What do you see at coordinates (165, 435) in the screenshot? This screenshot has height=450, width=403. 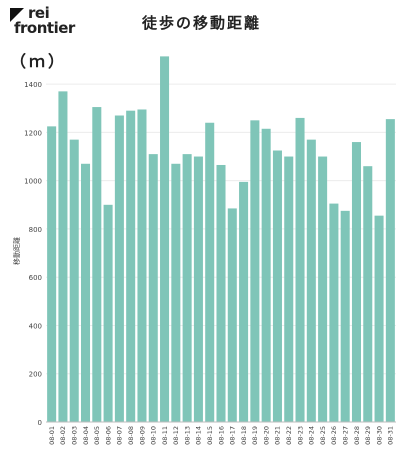 I see `x-tick-label: 08-11` at bounding box center [165, 435].